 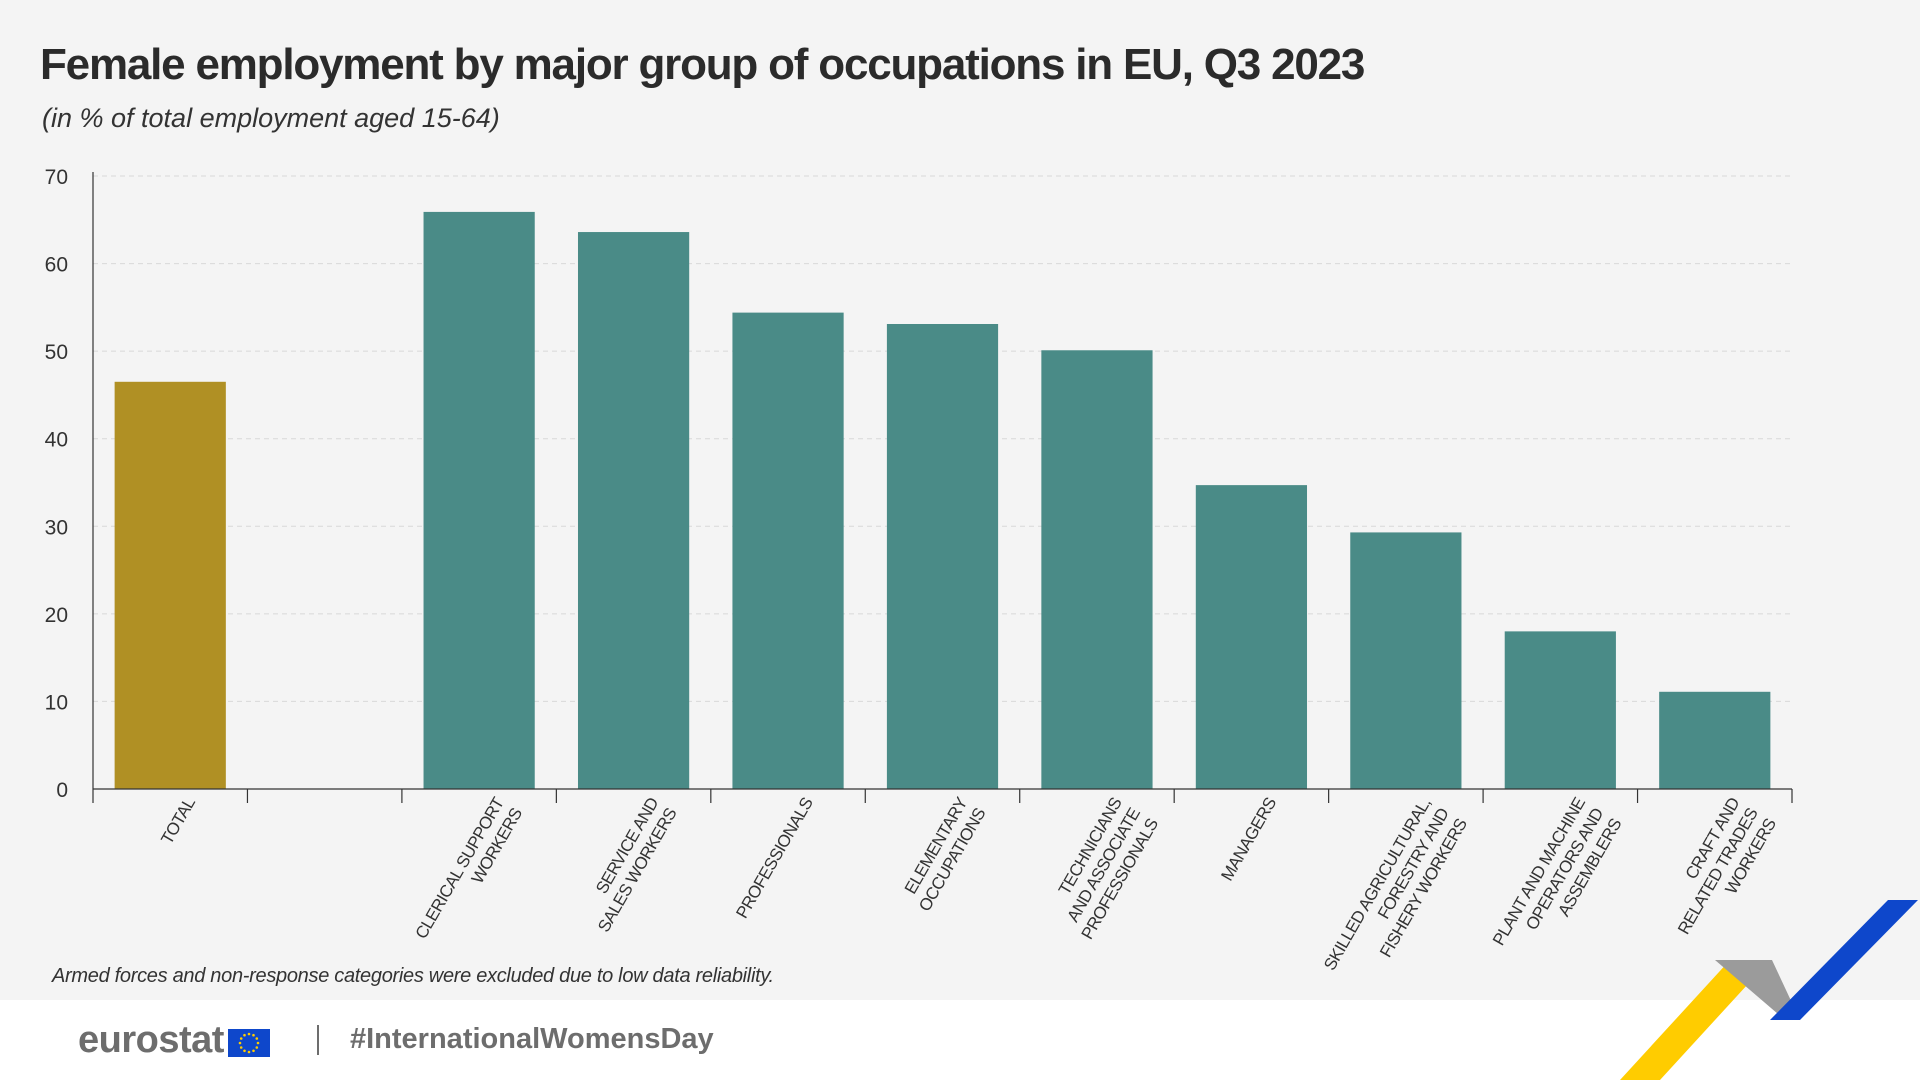 I want to click on blue-chevron, so click(x=1844, y=960).